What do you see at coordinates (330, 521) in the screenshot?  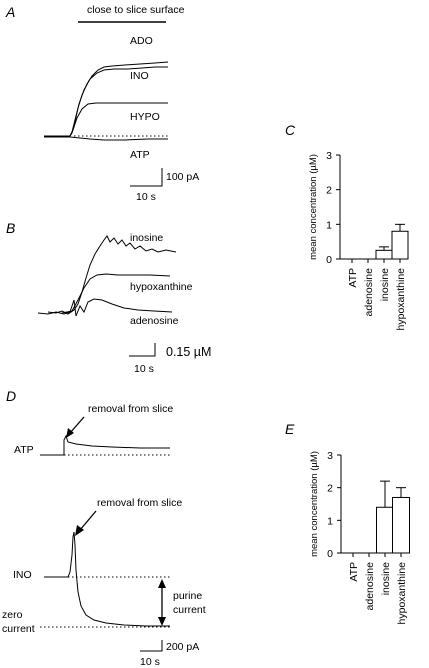 I see `panel-e-y-tick-label: 1` at bounding box center [330, 521].